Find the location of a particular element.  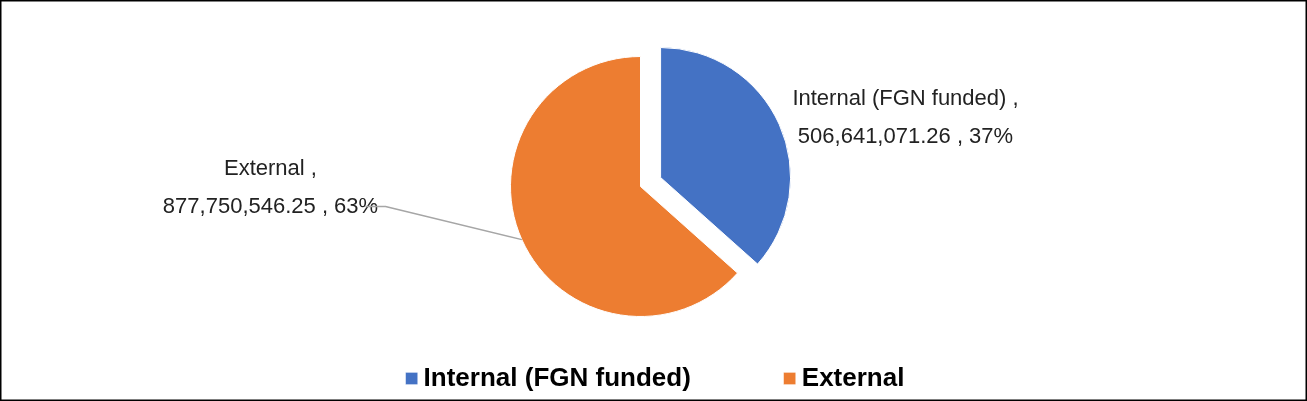

legend-label: External is located at coordinates (853, 377).